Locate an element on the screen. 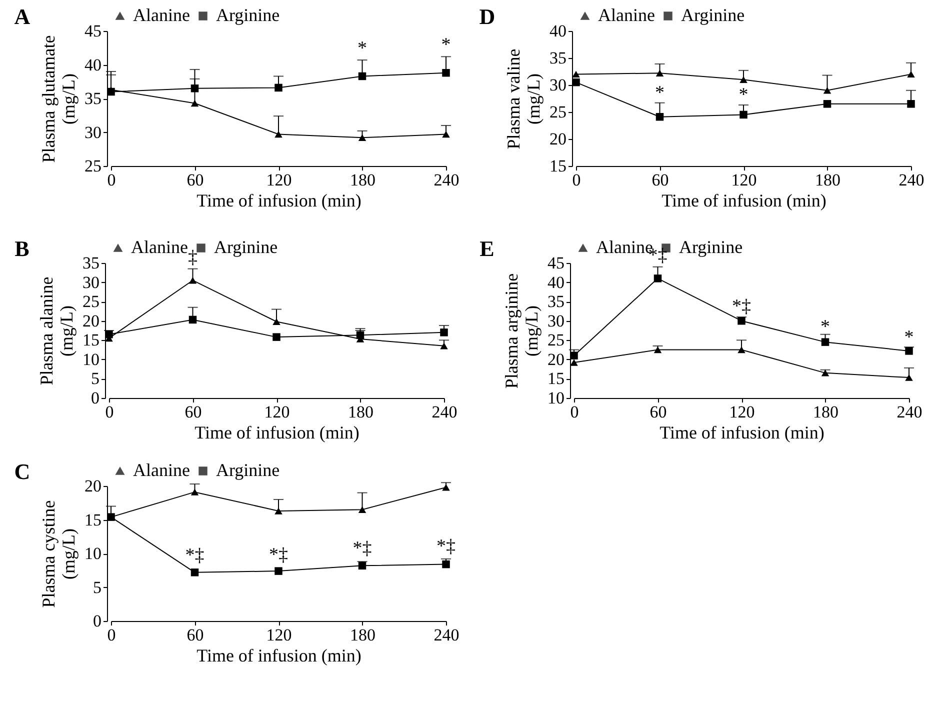 This screenshot has width=931, height=724. y-axis-title: Plasma glutamate (mg/L) is located at coordinates (58, 99).